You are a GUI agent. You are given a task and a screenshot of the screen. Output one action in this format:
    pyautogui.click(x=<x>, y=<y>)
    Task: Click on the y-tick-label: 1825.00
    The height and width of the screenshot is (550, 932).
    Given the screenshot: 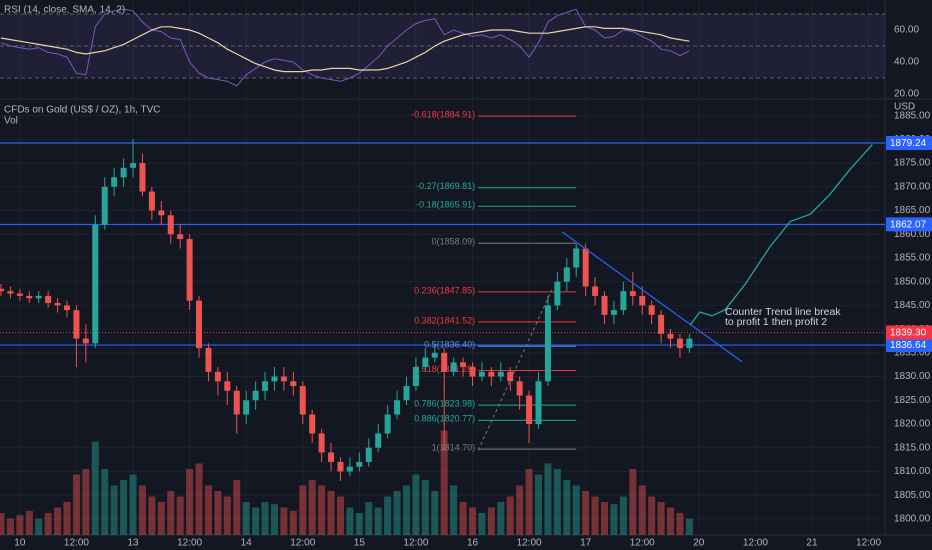 What is the action you would take?
    pyautogui.click(x=912, y=400)
    